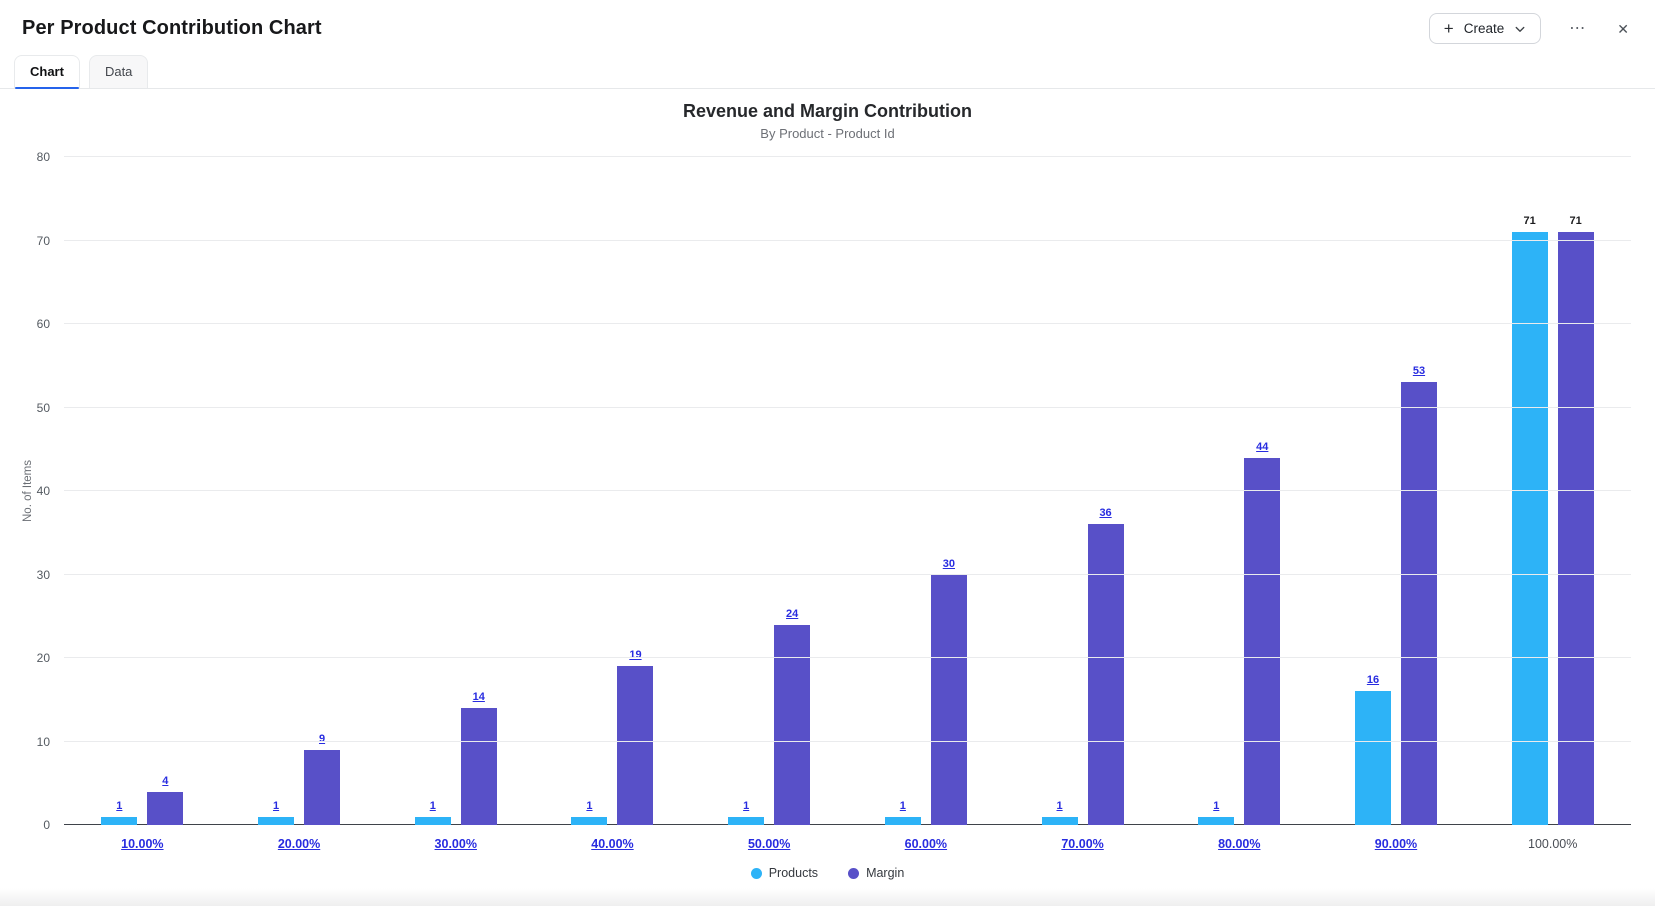 This screenshot has height=906, width=1655. I want to click on bar-column: 44, so click(1262, 491).